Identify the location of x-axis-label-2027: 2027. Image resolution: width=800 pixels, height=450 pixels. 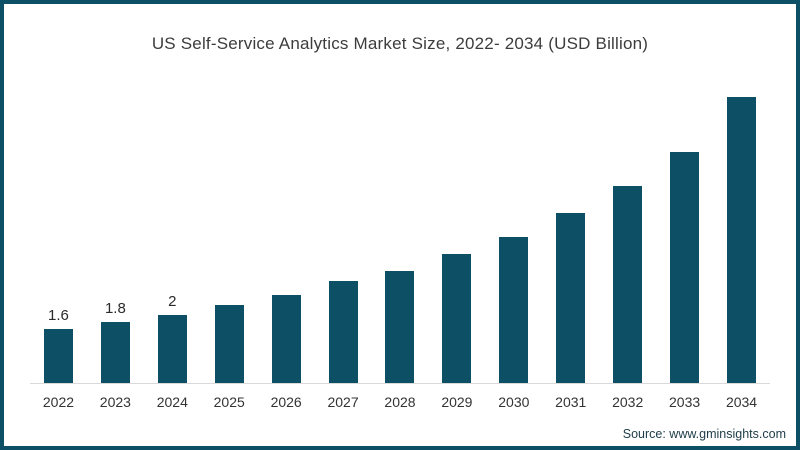
(343, 402).